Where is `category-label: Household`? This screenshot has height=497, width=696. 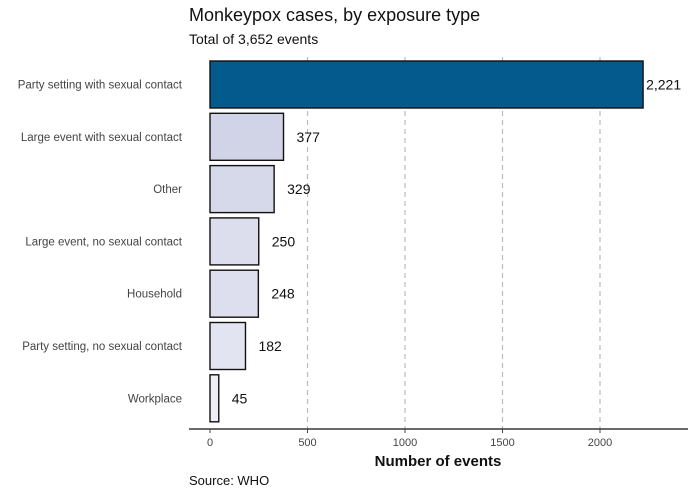
category-label: Household is located at coordinates (154, 295).